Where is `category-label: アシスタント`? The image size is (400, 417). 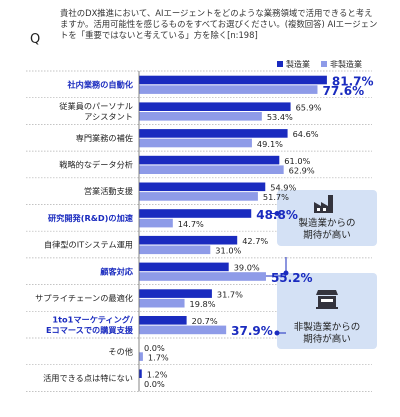 category-label: アシスタント is located at coordinates (108, 116).